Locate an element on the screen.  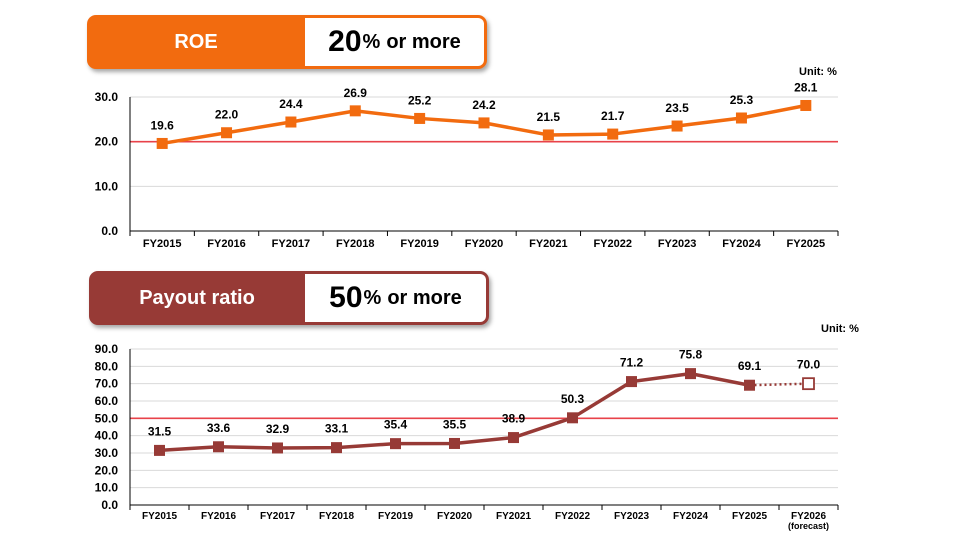
roe-banner: ROE 20 % or more is located at coordinates (287, 42).